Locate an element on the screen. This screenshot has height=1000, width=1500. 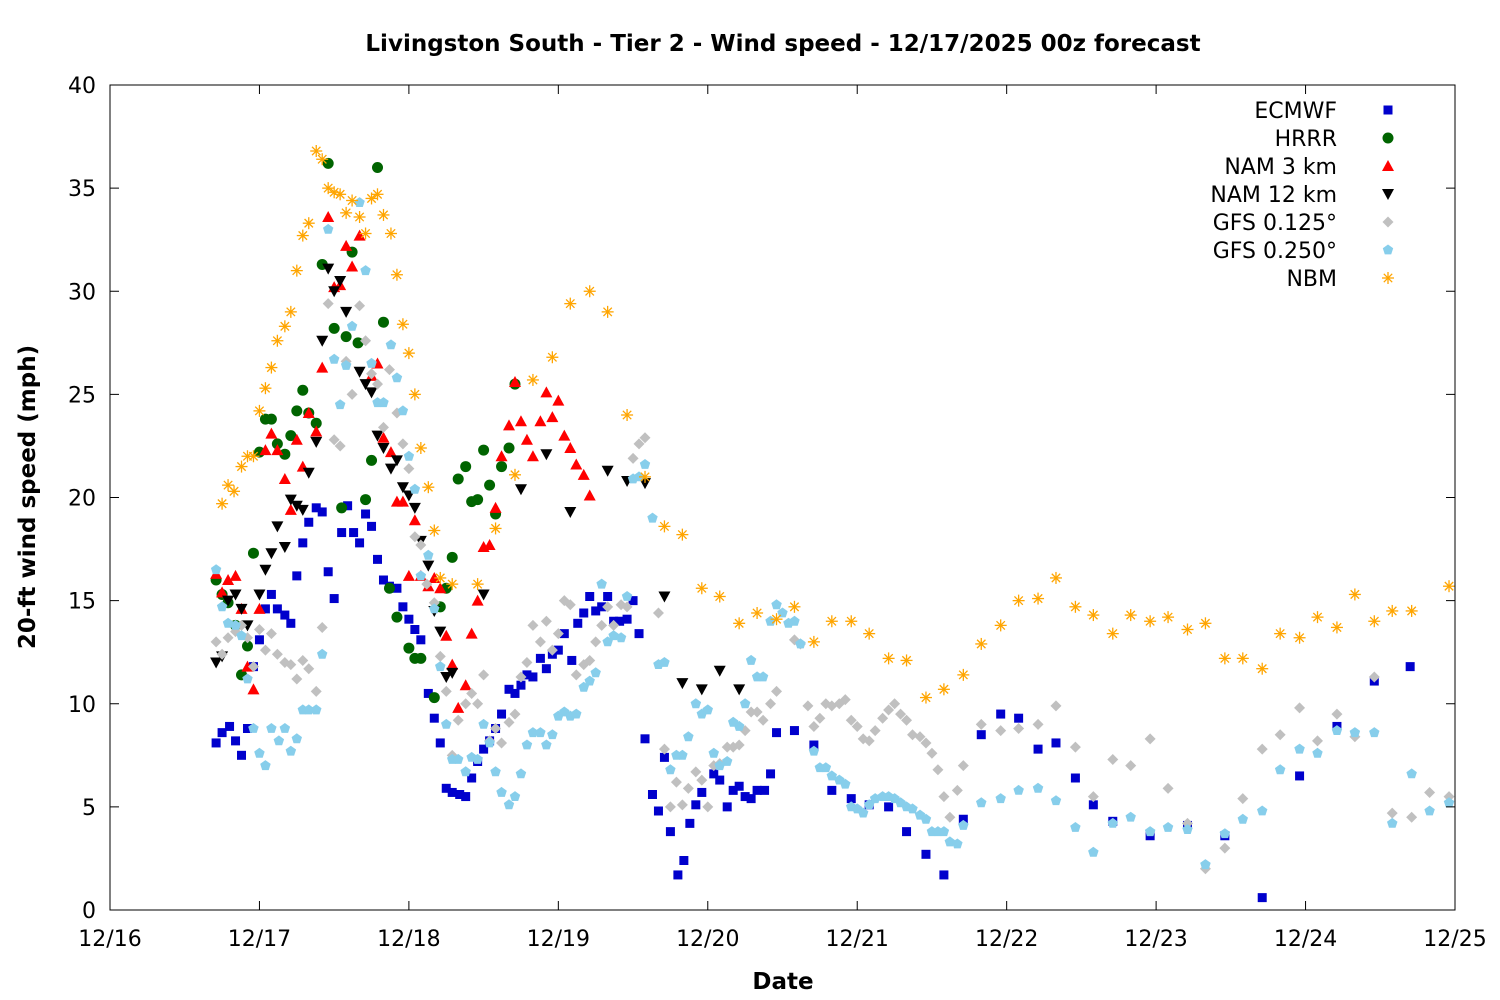
legend-item: GFS 0.250° is located at coordinates (1303, 251).